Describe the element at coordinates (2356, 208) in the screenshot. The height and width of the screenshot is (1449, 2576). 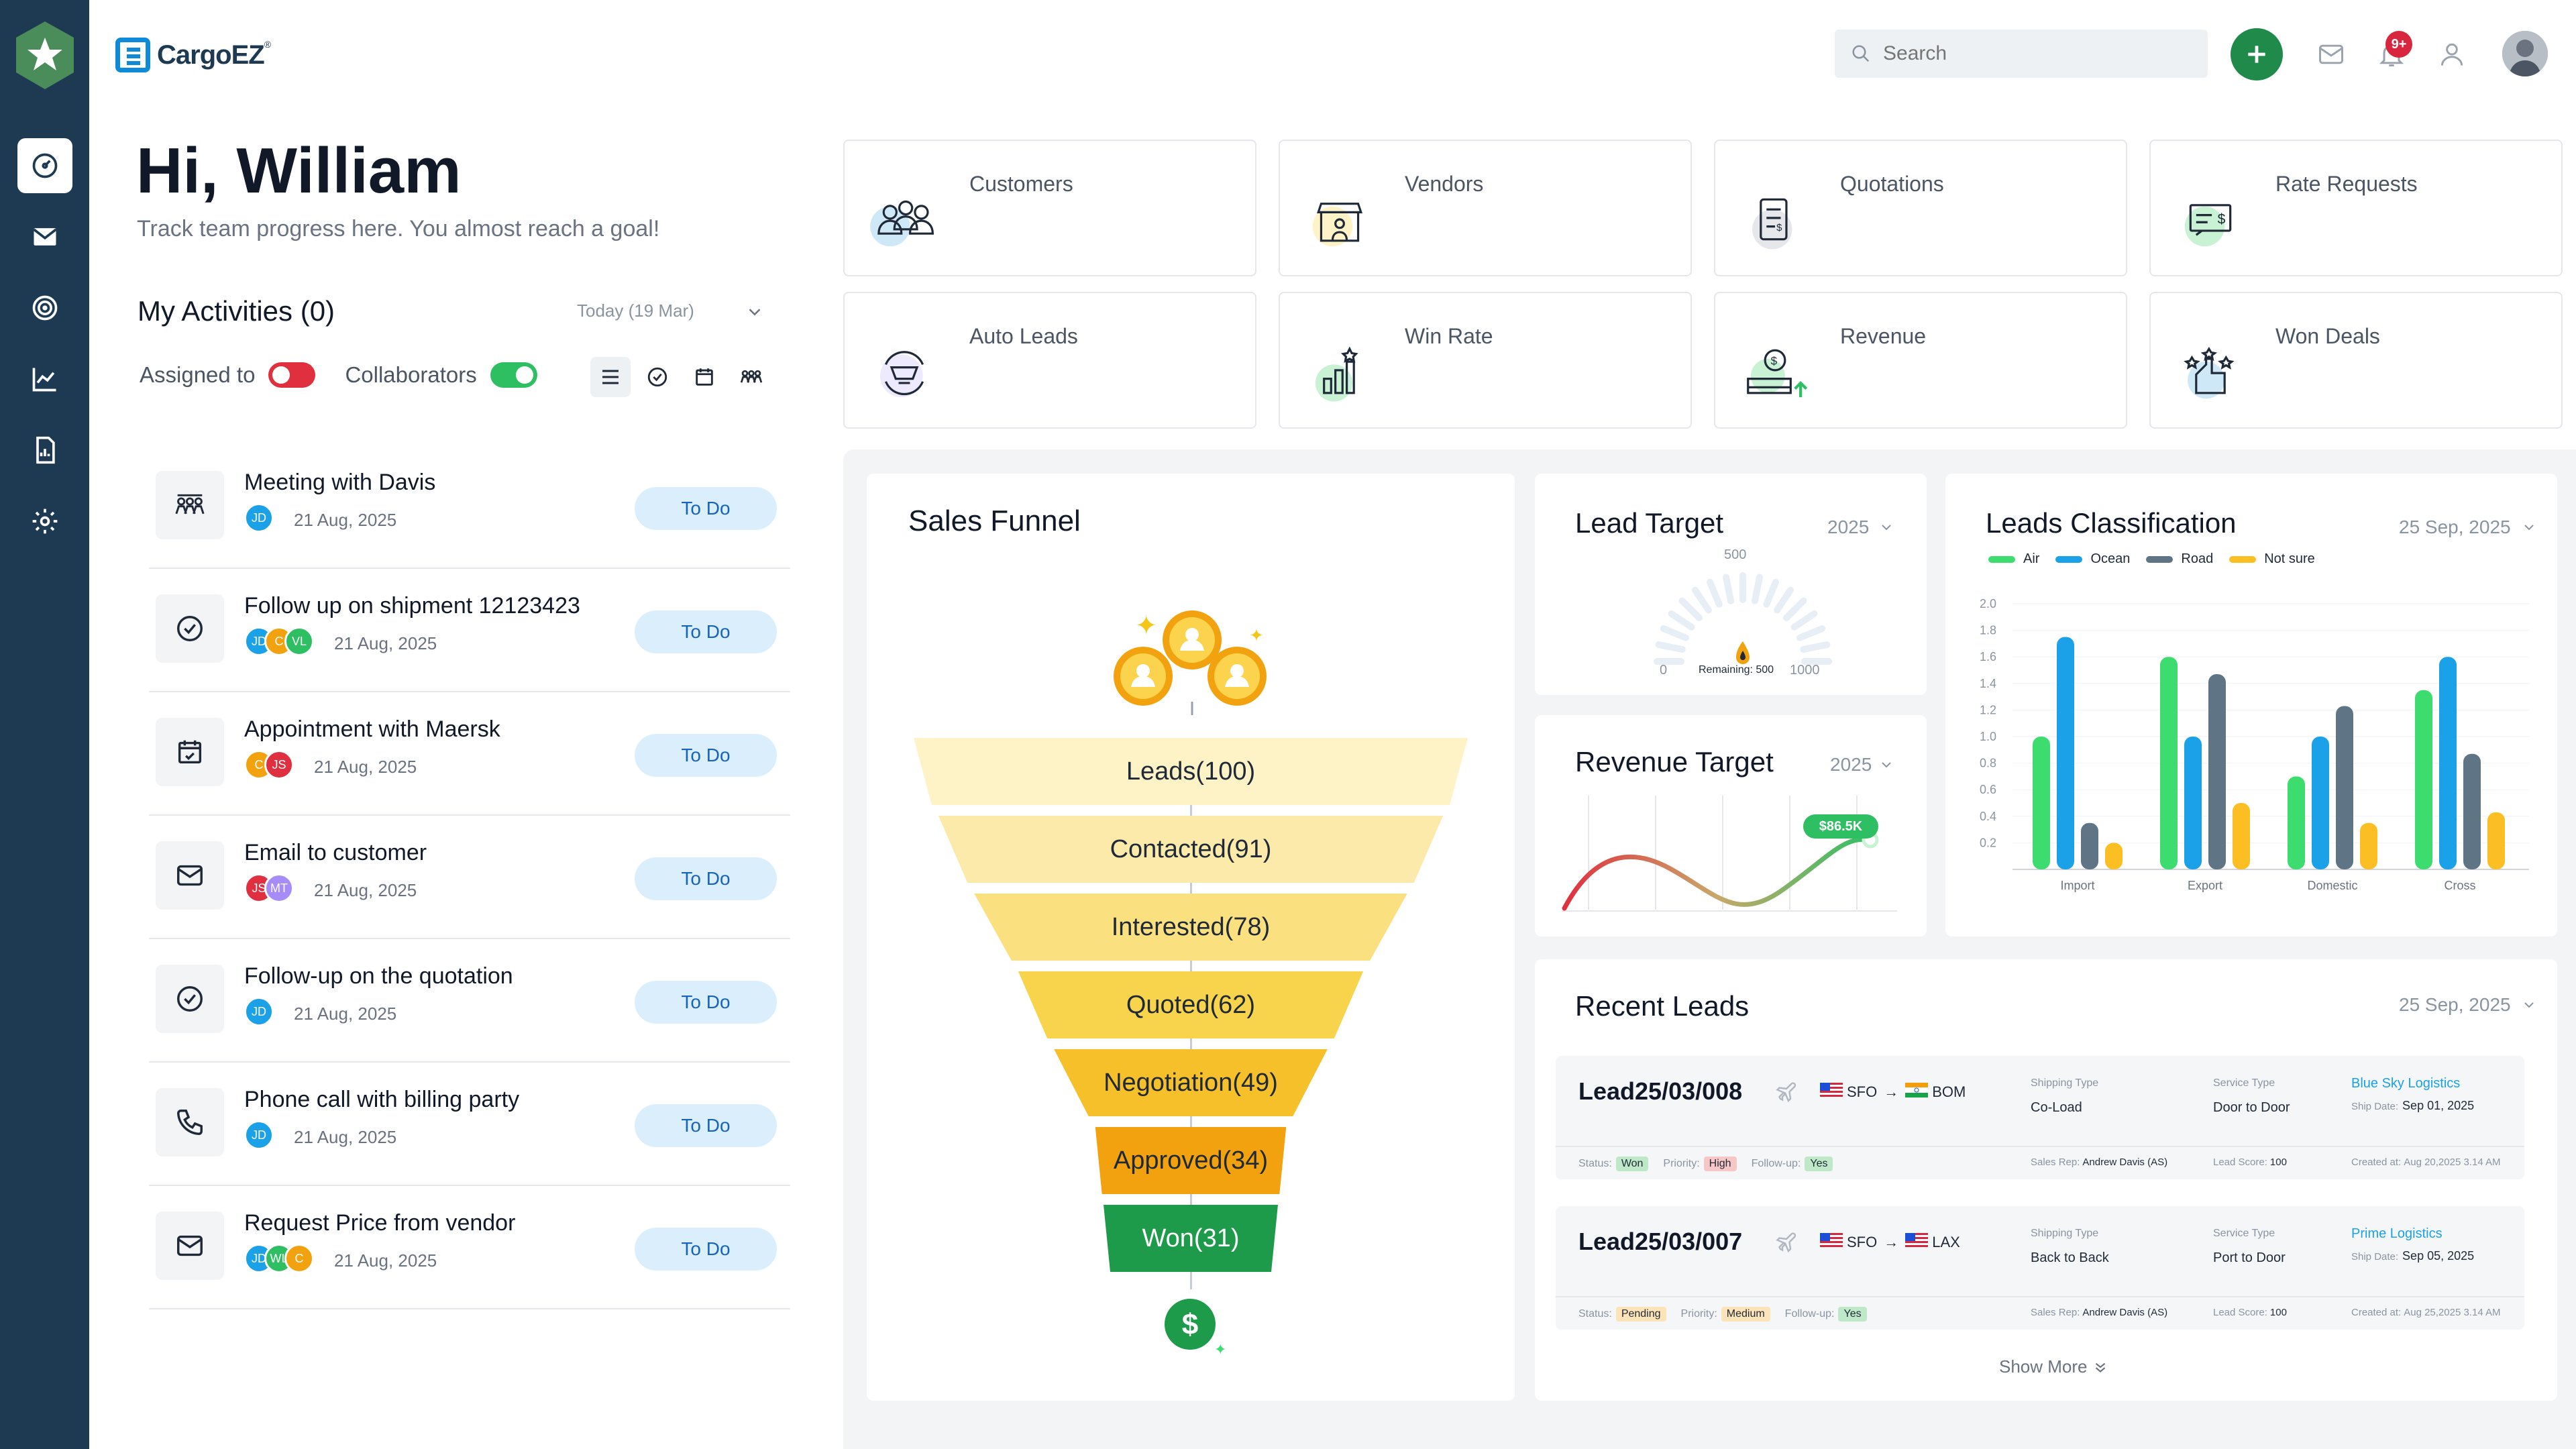
I see `stat-tile-rate-requests: $ Rate Requests` at that location.